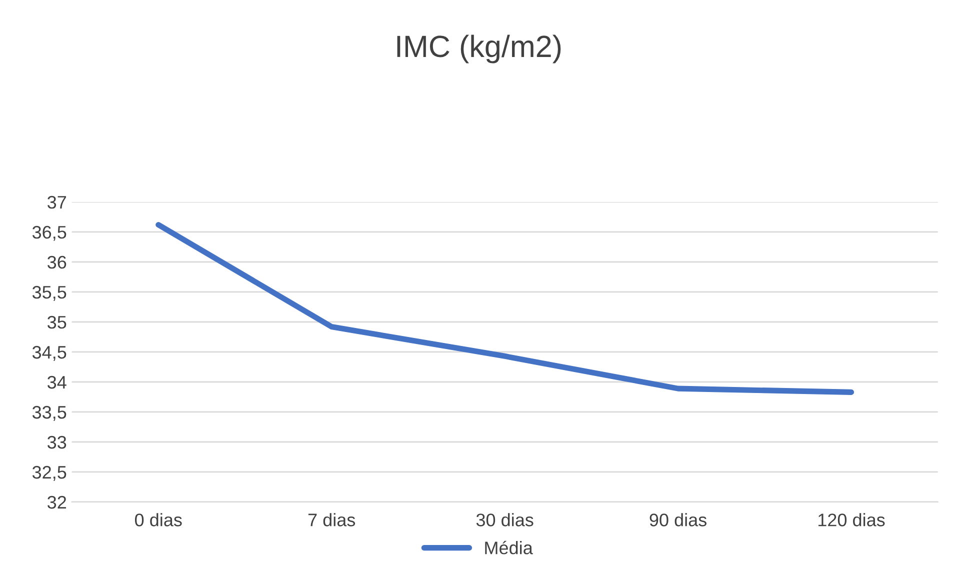 The height and width of the screenshot is (577, 957). I want to click on x-tick-label: 120 dias, so click(851, 519).